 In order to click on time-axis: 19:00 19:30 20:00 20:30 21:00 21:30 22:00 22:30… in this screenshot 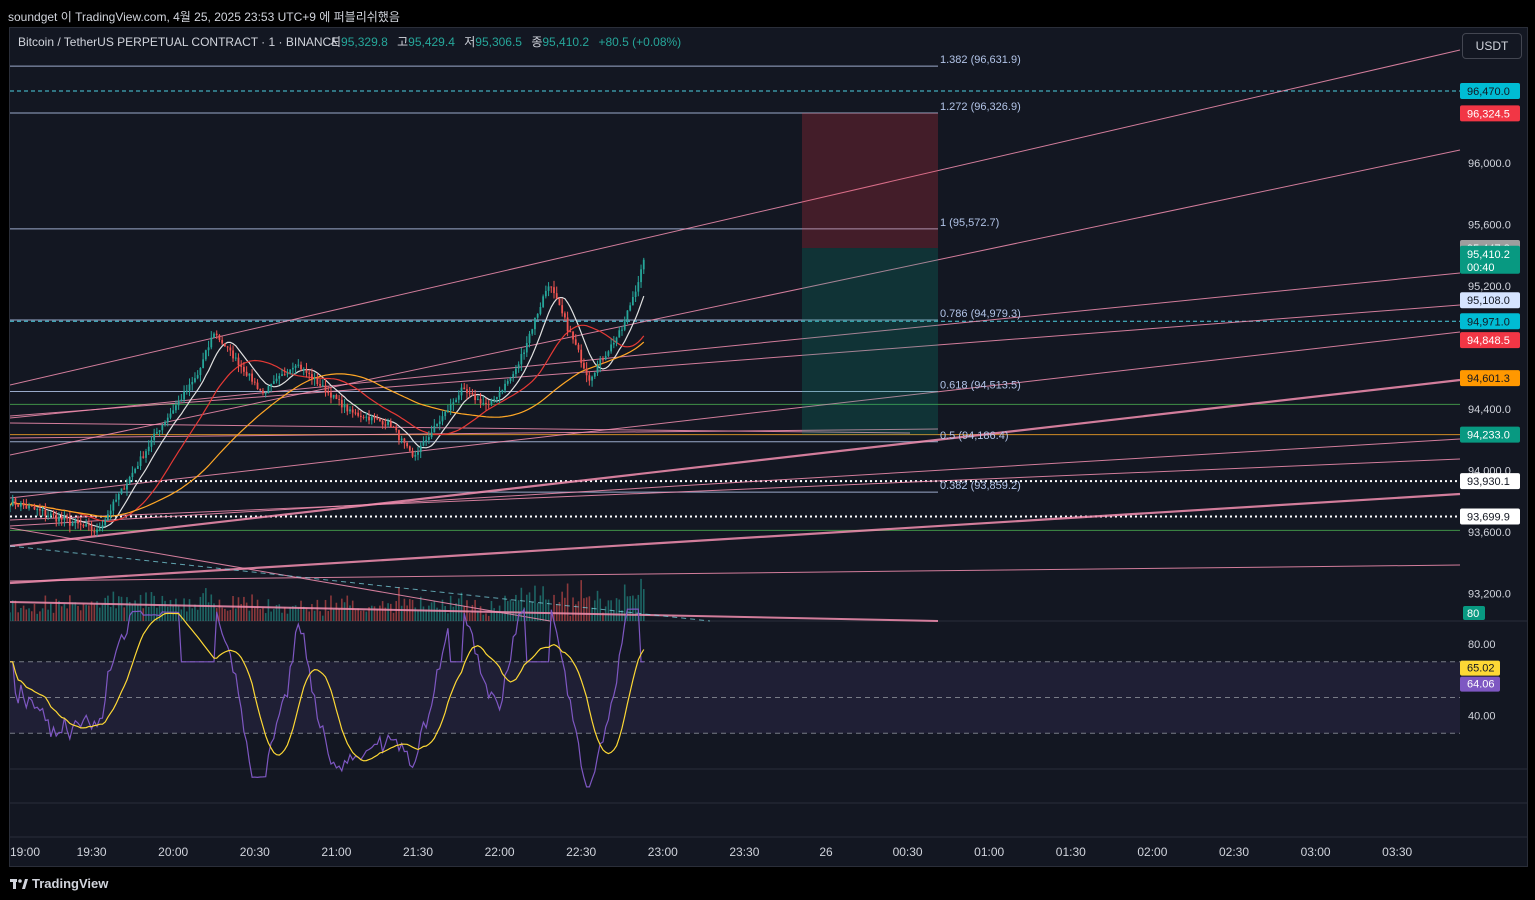, I will do `click(711, 852)`.